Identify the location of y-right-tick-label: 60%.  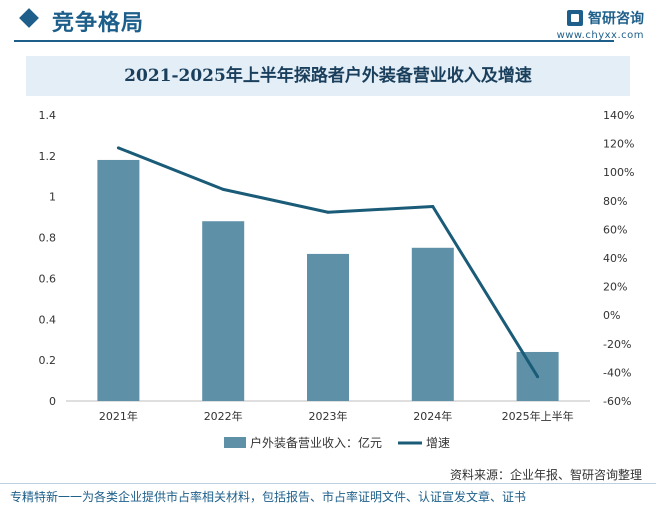
(615, 229).